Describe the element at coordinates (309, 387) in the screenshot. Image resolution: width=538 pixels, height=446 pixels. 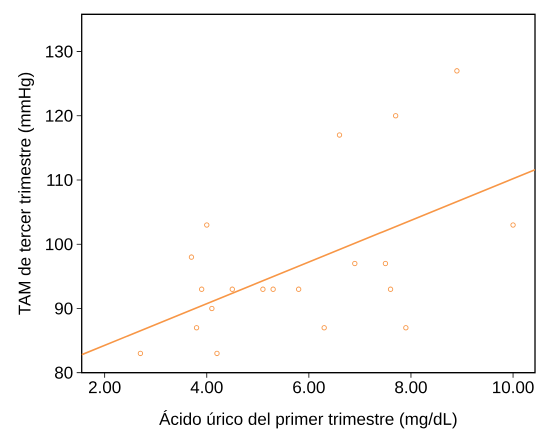
I see `x-tick-label: 6.00` at that location.